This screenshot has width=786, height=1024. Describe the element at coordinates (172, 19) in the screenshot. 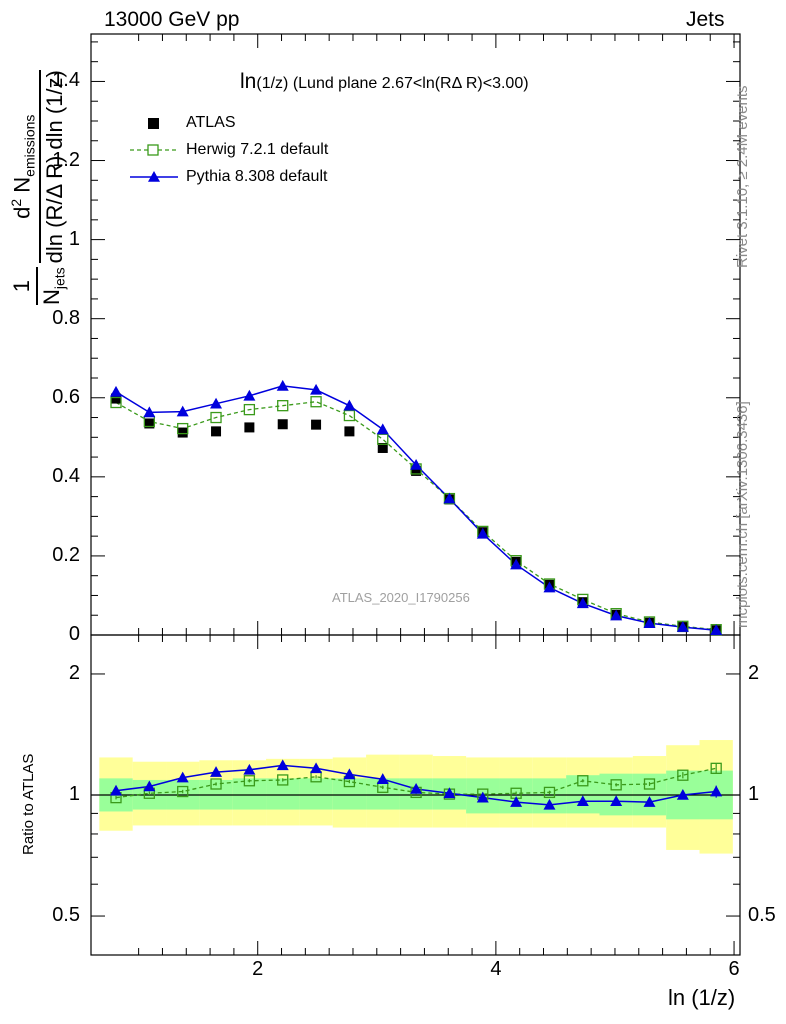

I see `header-energy-label: 13000 GeV pp` at that location.